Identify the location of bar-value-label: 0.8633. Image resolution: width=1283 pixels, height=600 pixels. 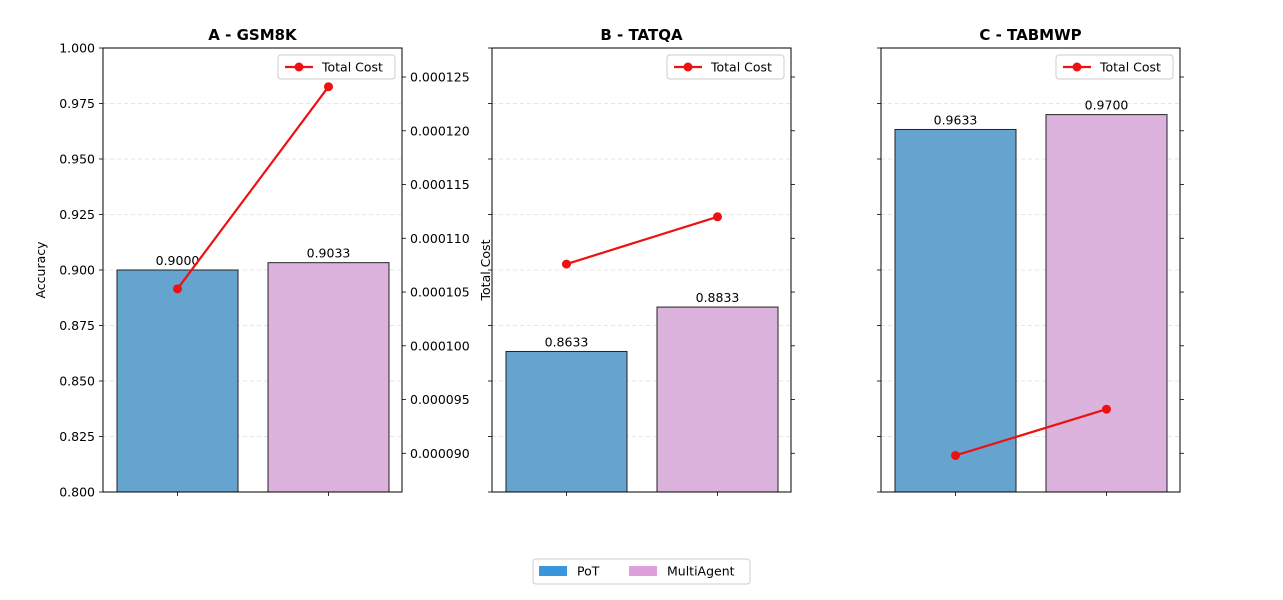
(567, 341).